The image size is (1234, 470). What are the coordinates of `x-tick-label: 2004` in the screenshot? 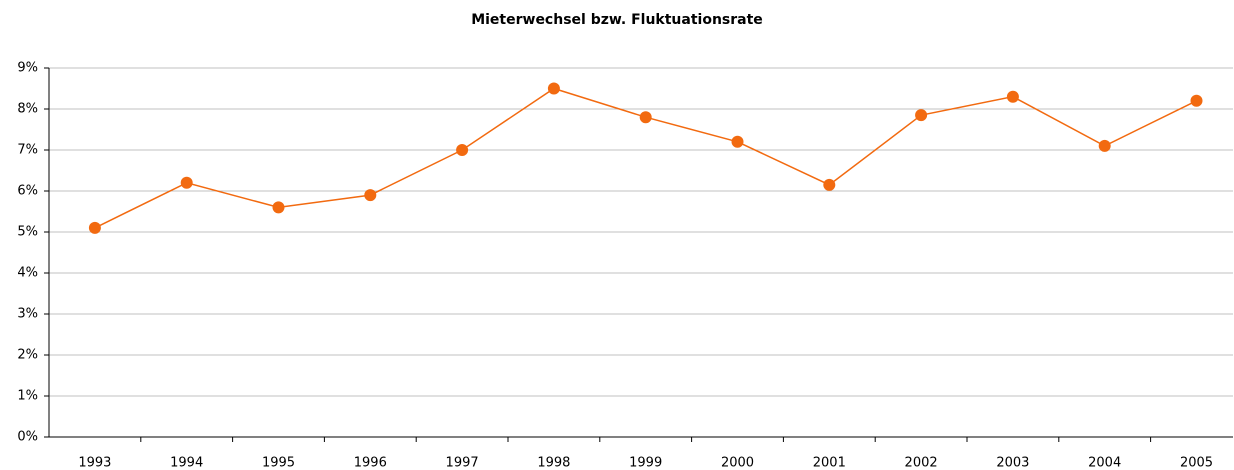 It's located at (1104, 463).